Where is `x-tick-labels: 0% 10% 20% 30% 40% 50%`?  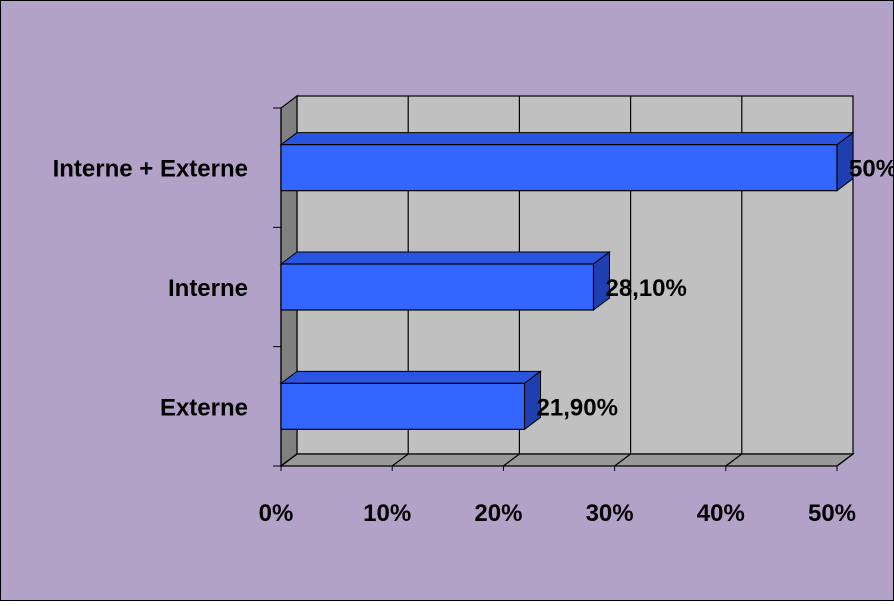 x-tick-labels: 0% 10% 20% 30% 40% 50% is located at coordinates (557, 513).